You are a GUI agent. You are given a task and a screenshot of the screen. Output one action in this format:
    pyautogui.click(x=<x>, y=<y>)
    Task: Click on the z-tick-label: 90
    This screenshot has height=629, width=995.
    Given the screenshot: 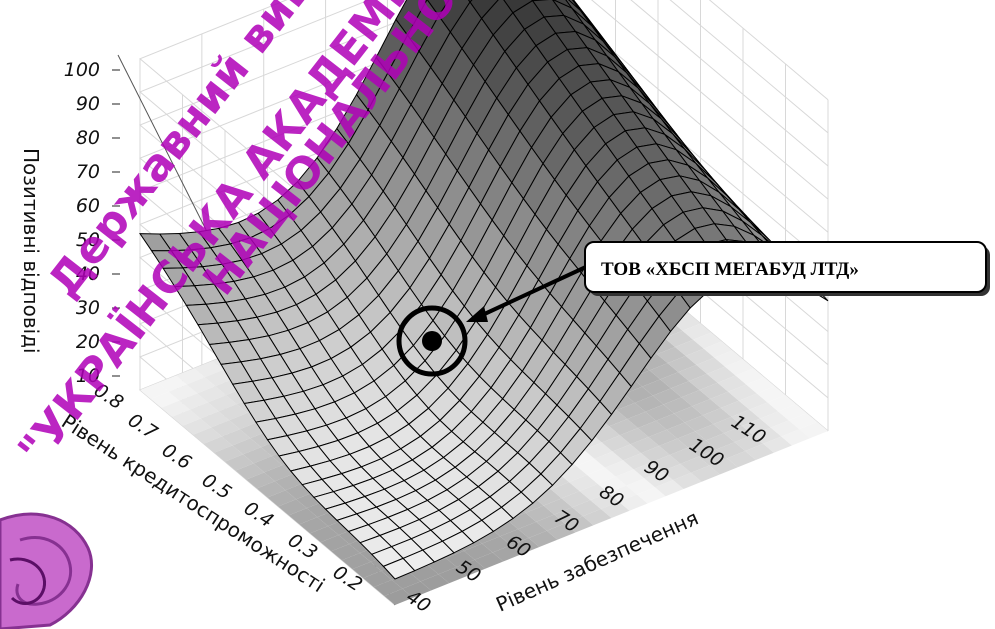 What is the action you would take?
    pyautogui.click(x=88, y=104)
    